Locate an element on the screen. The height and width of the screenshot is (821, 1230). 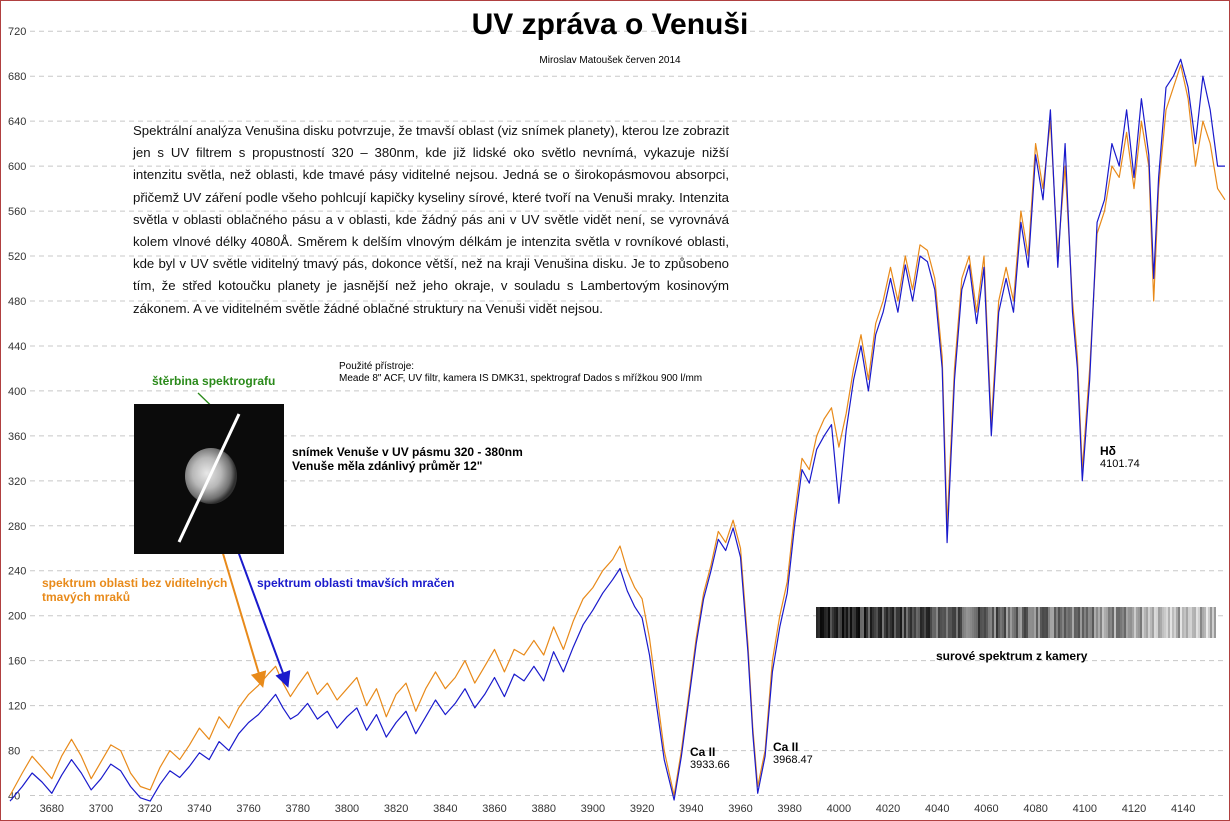
y-tick-label: 520 is located at coordinates (17, 257).